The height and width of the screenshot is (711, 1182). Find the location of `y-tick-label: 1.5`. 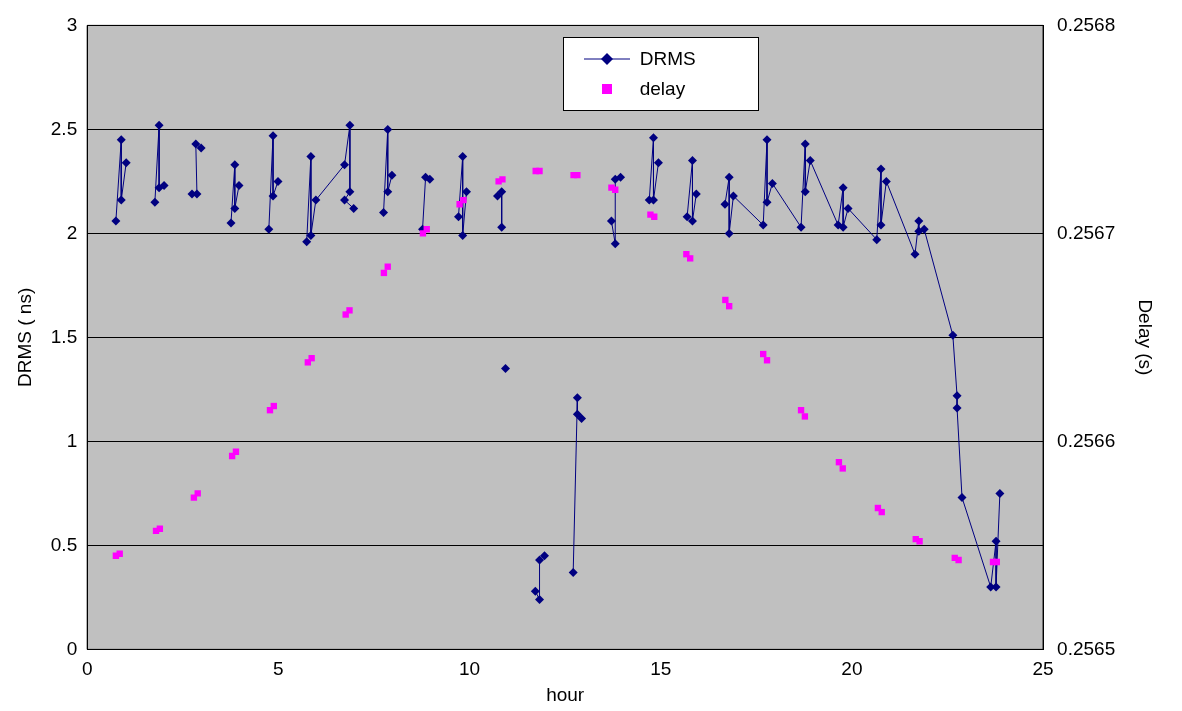

y-tick-label: 1.5 is located at coordinates (64, 336).